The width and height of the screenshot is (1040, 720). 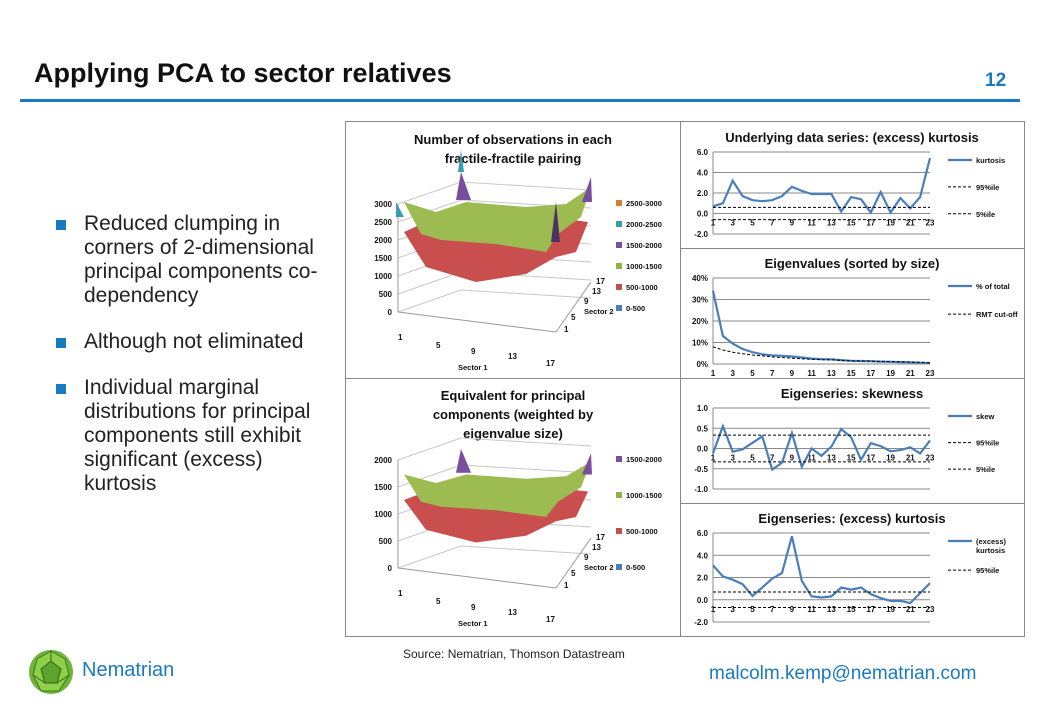 What do you see at coordinates (703, 173) in the screenshot?
I see `y-tick-label: 4.0` at bounding box center [703, 173].